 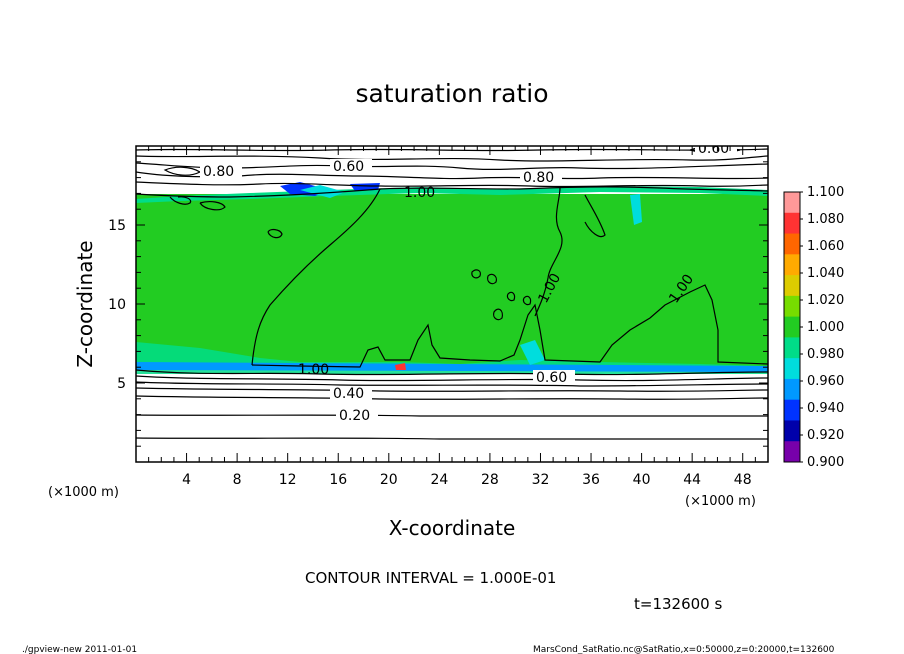 What do you see at coordinates (825, 246) in the screenshot?
I see `colorbar-label: 1.060` at bounding box center [825, 246].